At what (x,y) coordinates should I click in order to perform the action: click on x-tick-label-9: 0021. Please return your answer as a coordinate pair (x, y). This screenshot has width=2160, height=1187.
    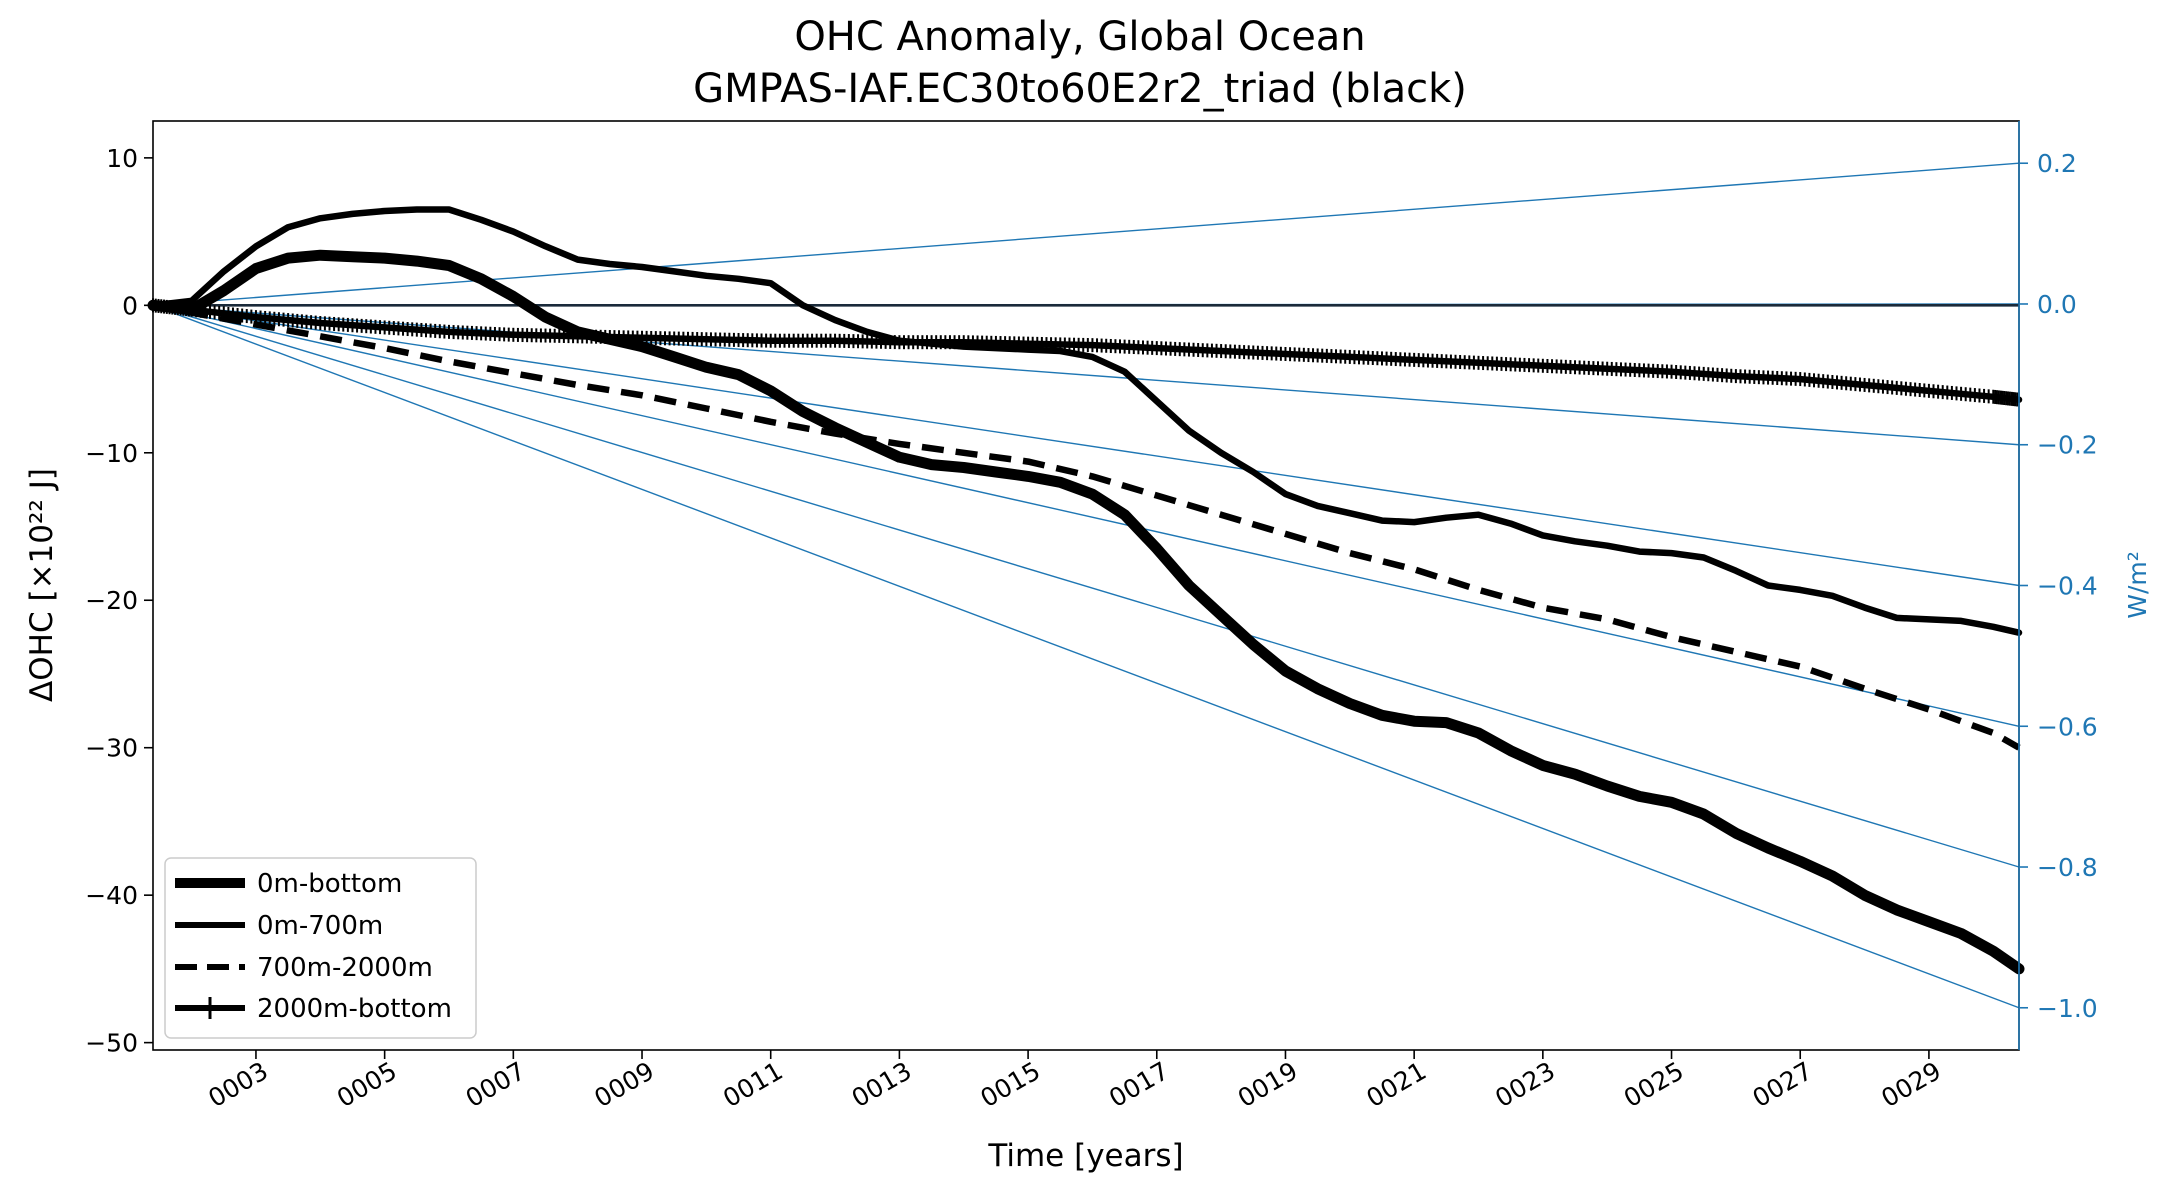
    Looking at the image, I should click on (1397, 1084).